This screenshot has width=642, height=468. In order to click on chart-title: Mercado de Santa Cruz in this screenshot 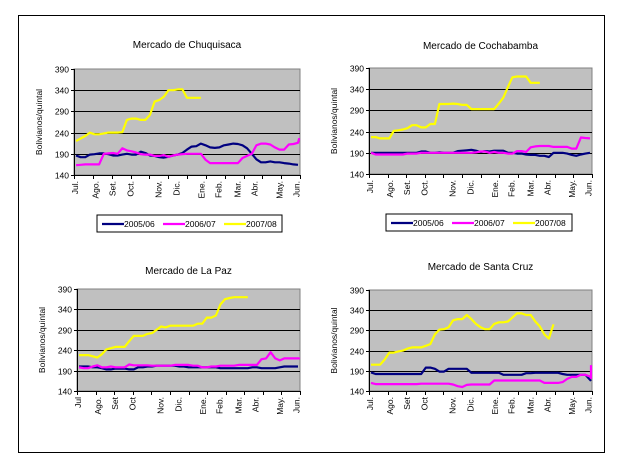, I will do `click(481, 267)`.